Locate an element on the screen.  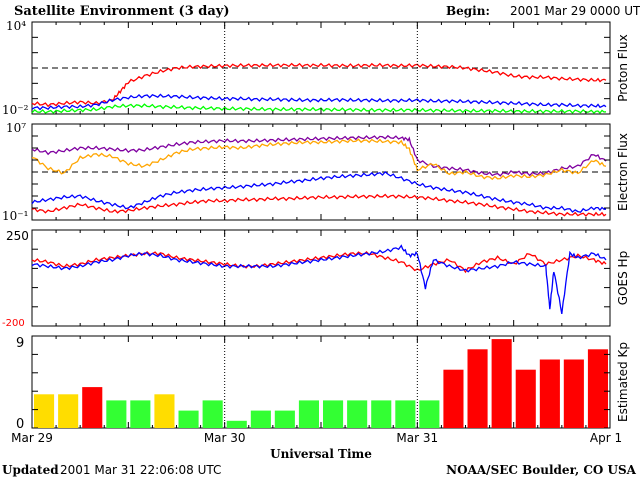
xtick-mar29: Mar 29 is located at coordinates (32, 438).